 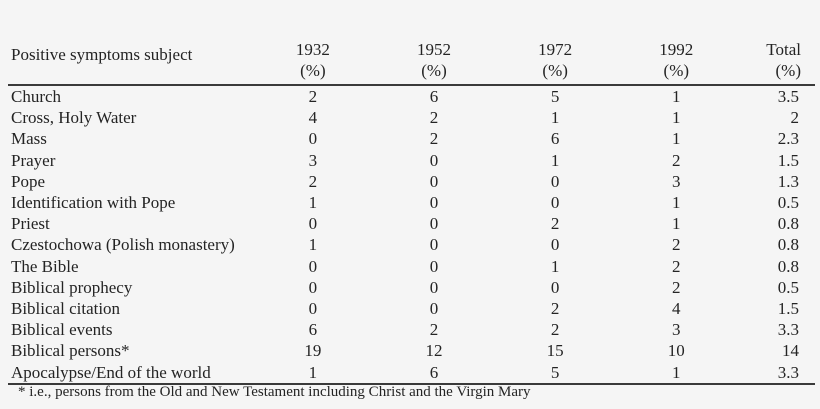 What do you see at coordinates (411, 181) in the screenshot?
I see `table-row: Pope 2 0 0 3 1.3` at bounding box center [411, 181].